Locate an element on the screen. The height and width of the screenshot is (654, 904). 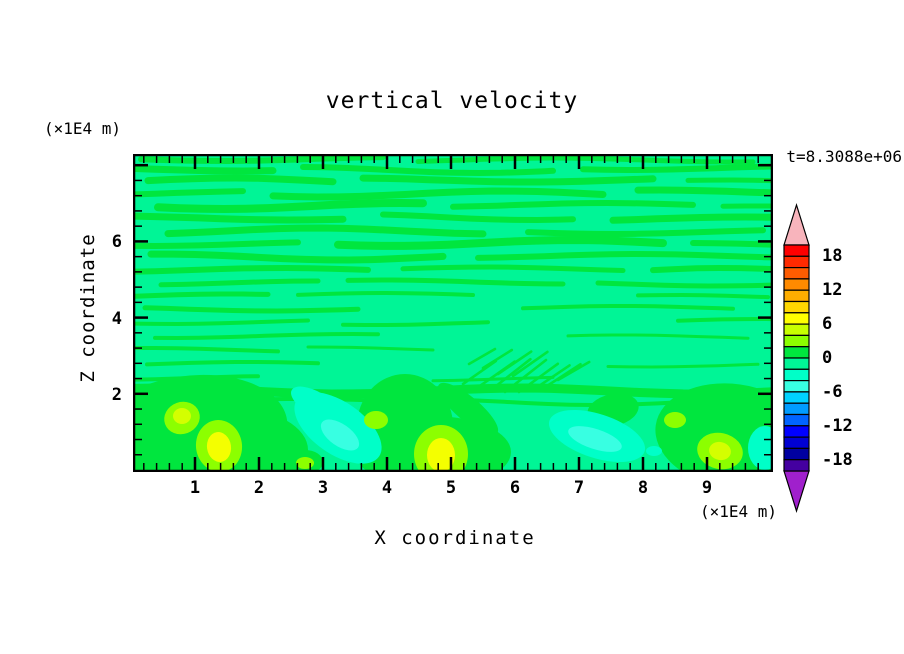
x-tick-label: 5 is located at coordinates (451, 488).